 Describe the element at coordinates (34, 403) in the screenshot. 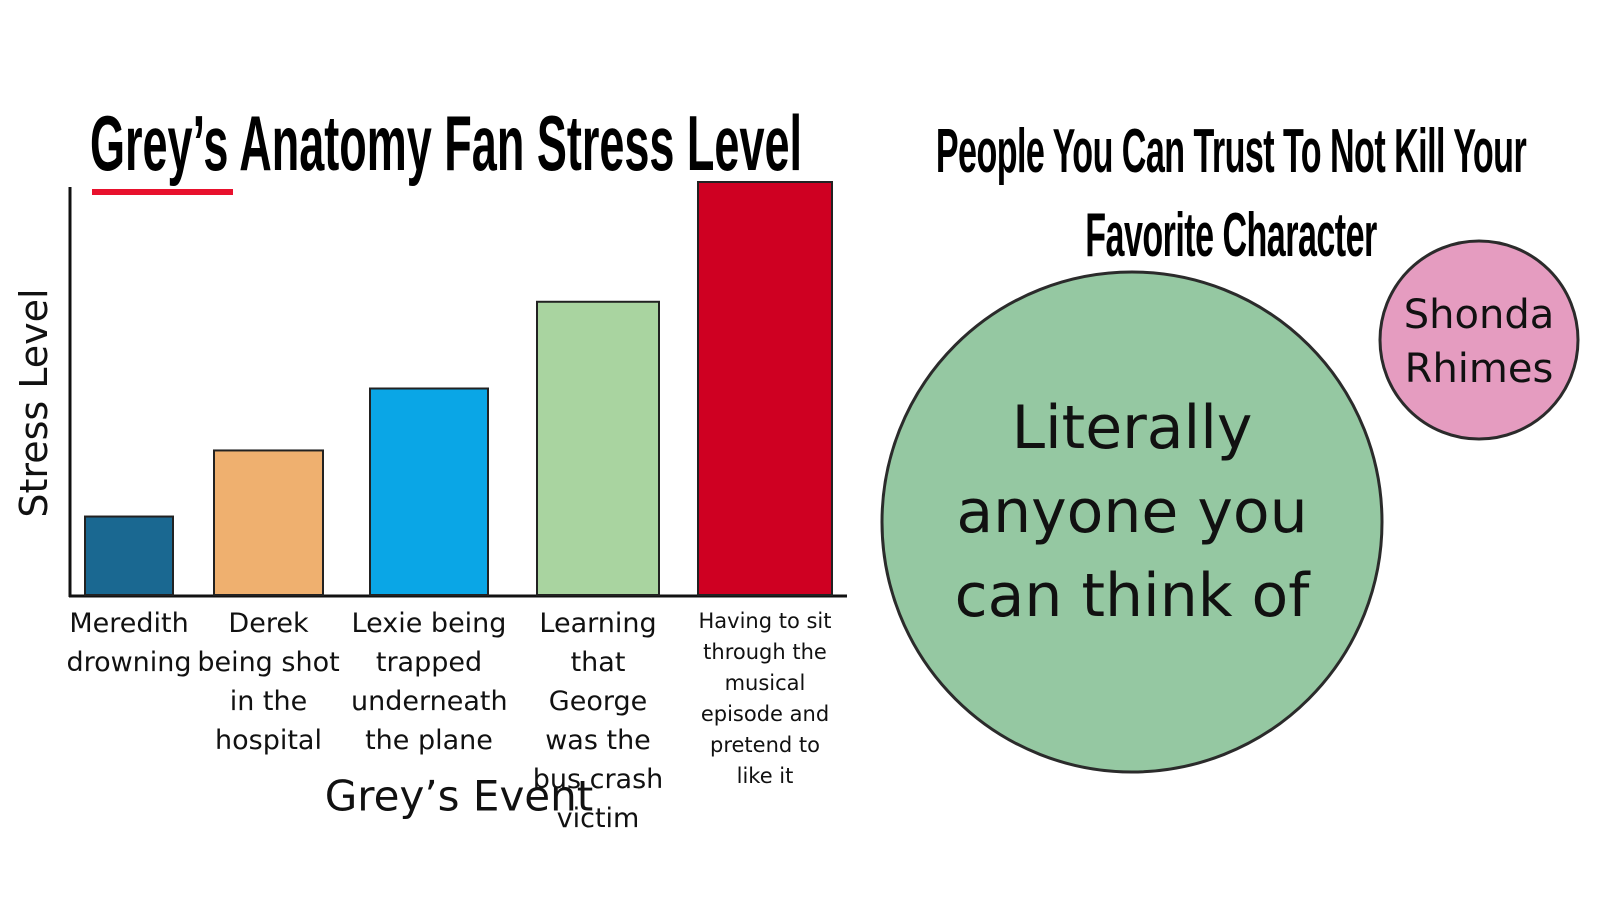

I see `y-axis-label: Stress Level` at that location.